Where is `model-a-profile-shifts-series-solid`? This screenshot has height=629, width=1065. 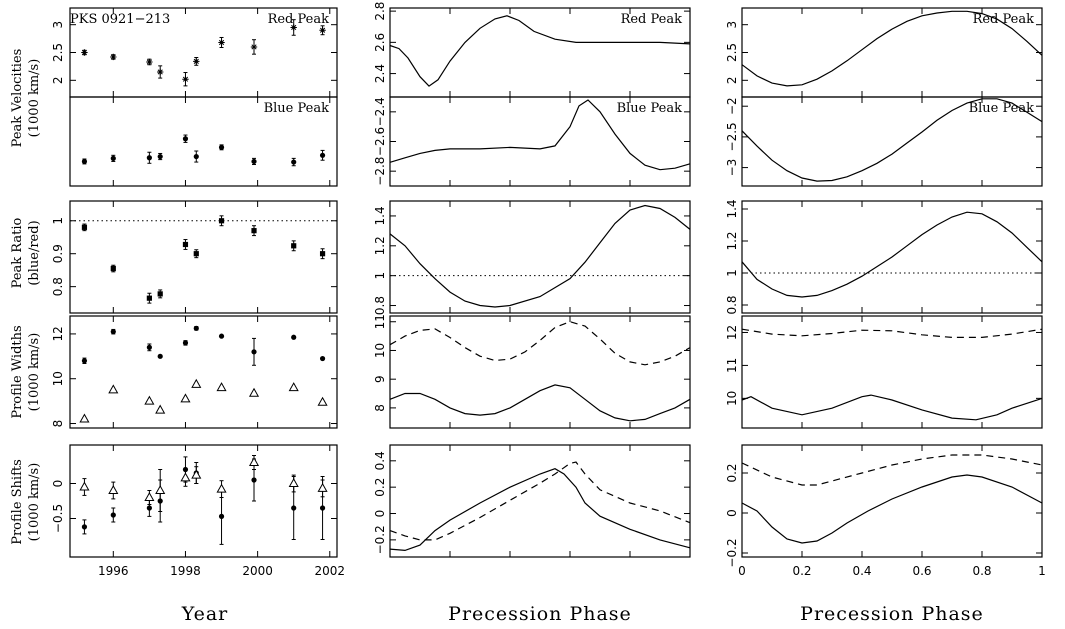 model-a-profile-shifts-series-solid is located at coordinates (540, 510).